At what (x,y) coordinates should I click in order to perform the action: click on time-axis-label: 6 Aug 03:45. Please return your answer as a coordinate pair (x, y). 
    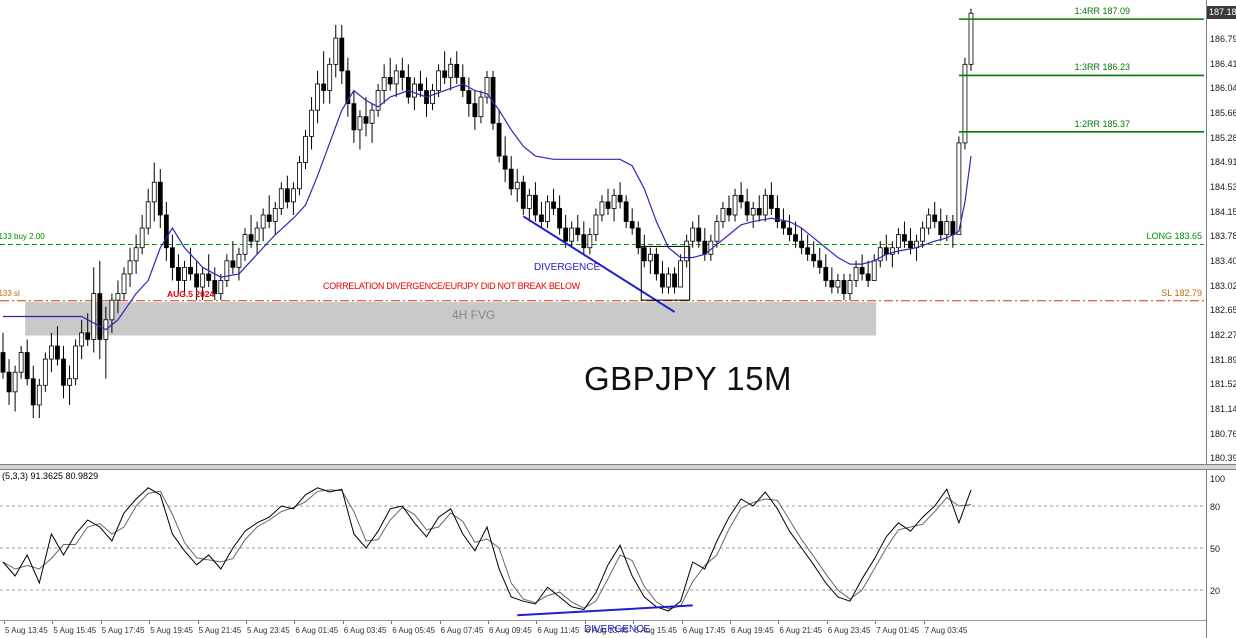
    Looking at the image, I should click on (365, 630).